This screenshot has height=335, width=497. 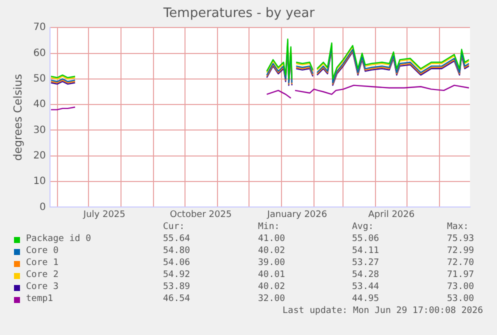 What do you see at coordinates (239, 14) in the screenshot?
I see `chart-title: Temperatures - by year` at bounding box center [239, 14].